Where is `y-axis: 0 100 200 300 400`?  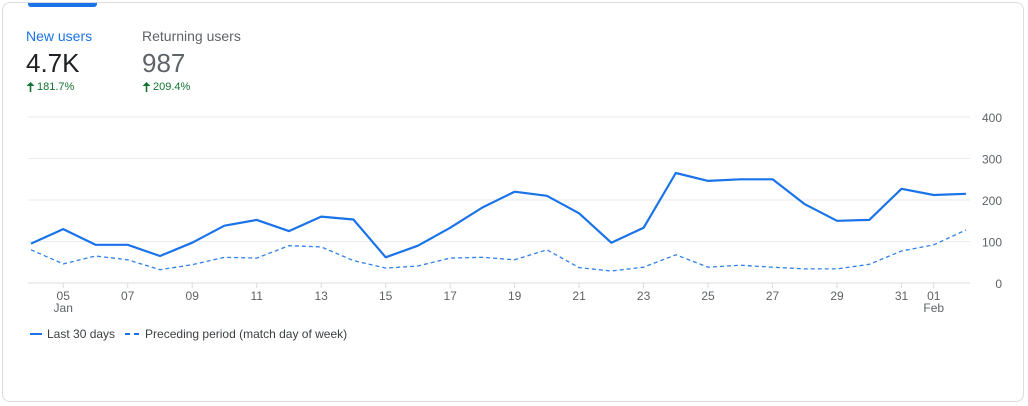 y-axis: 0 100 200 300 400 is located at coordinates (992, 201).